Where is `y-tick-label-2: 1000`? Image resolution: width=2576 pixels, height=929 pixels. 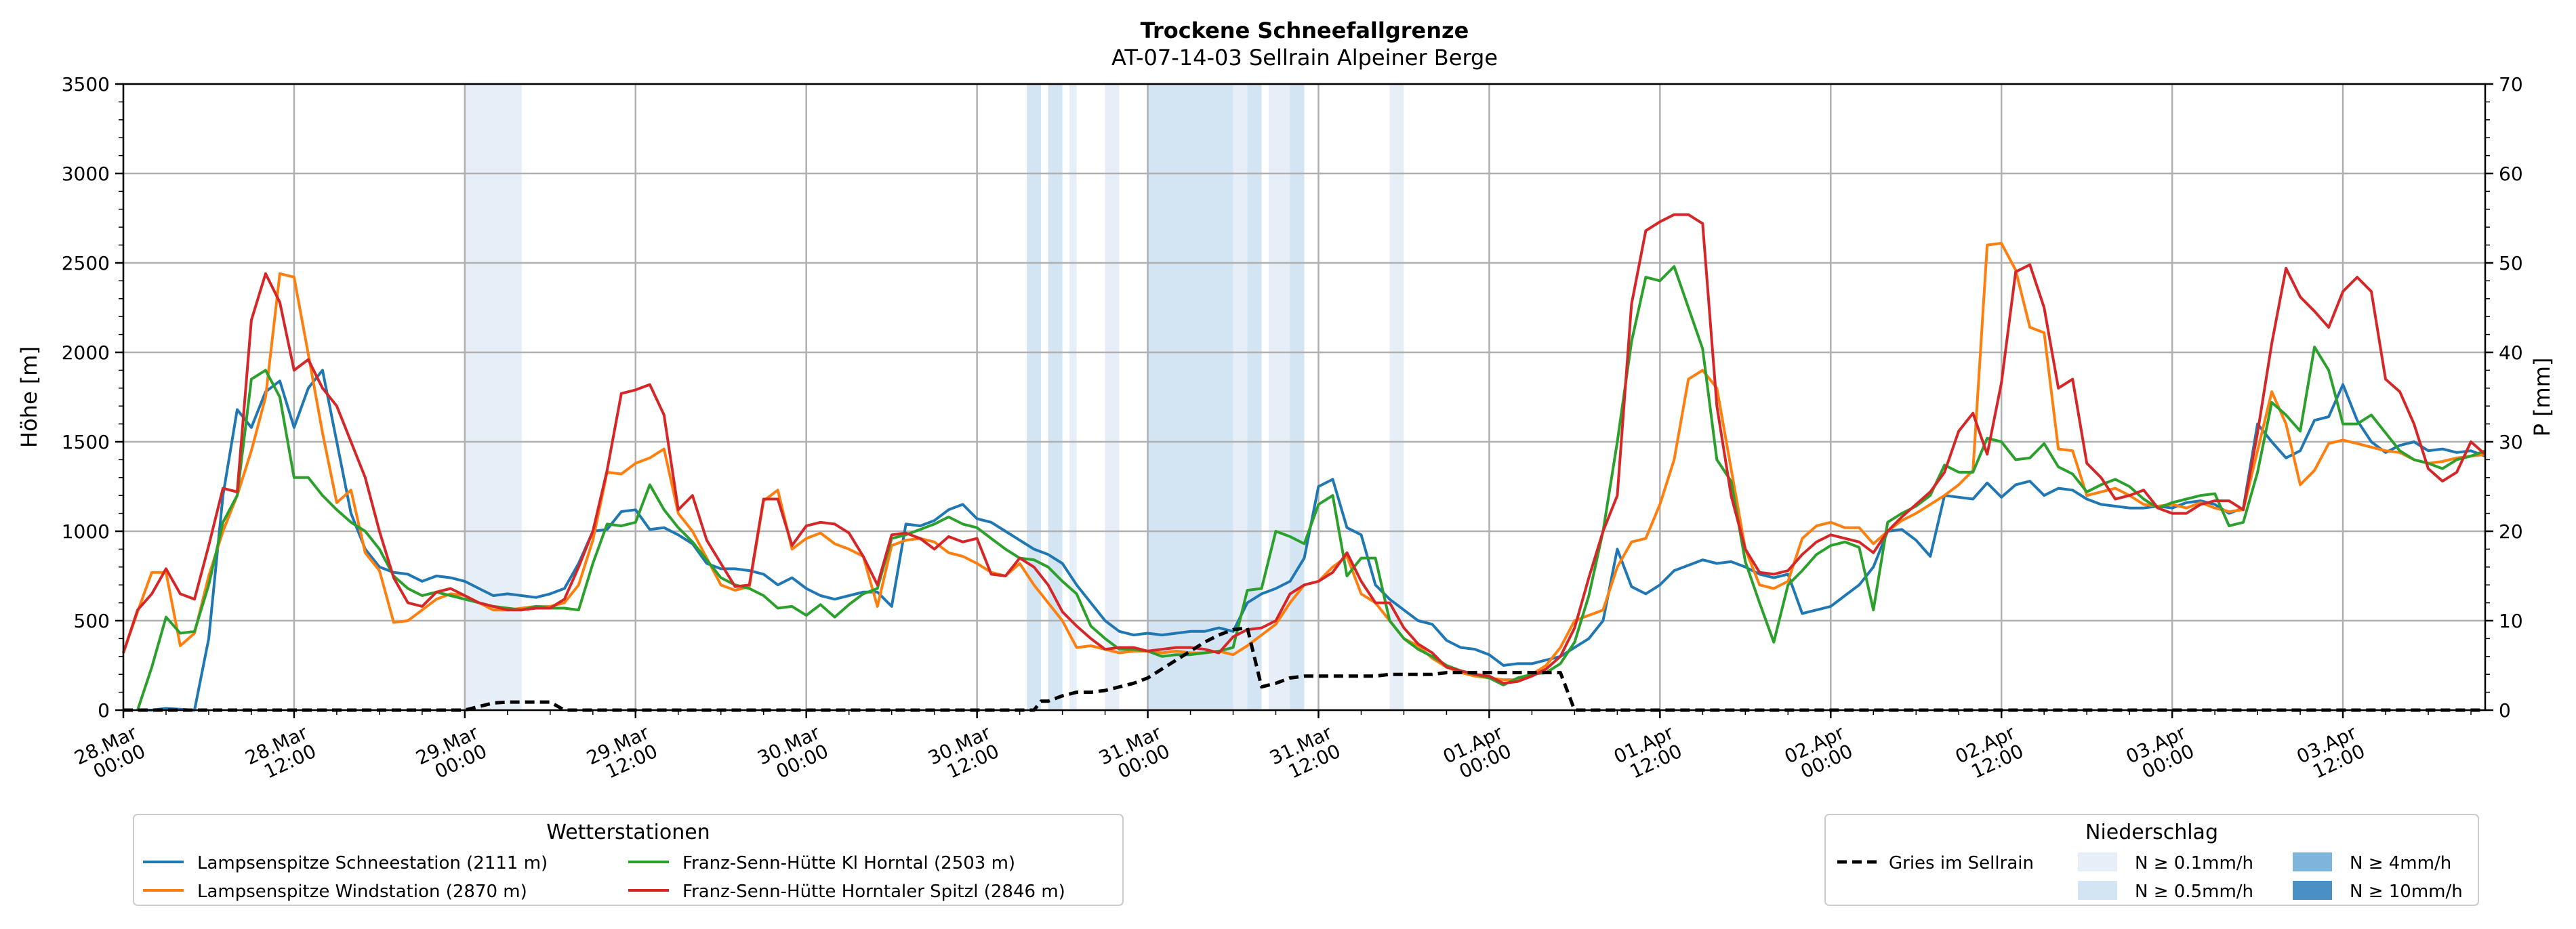 y-tick-label-2: 1000 is located at coordinates (86, 531).